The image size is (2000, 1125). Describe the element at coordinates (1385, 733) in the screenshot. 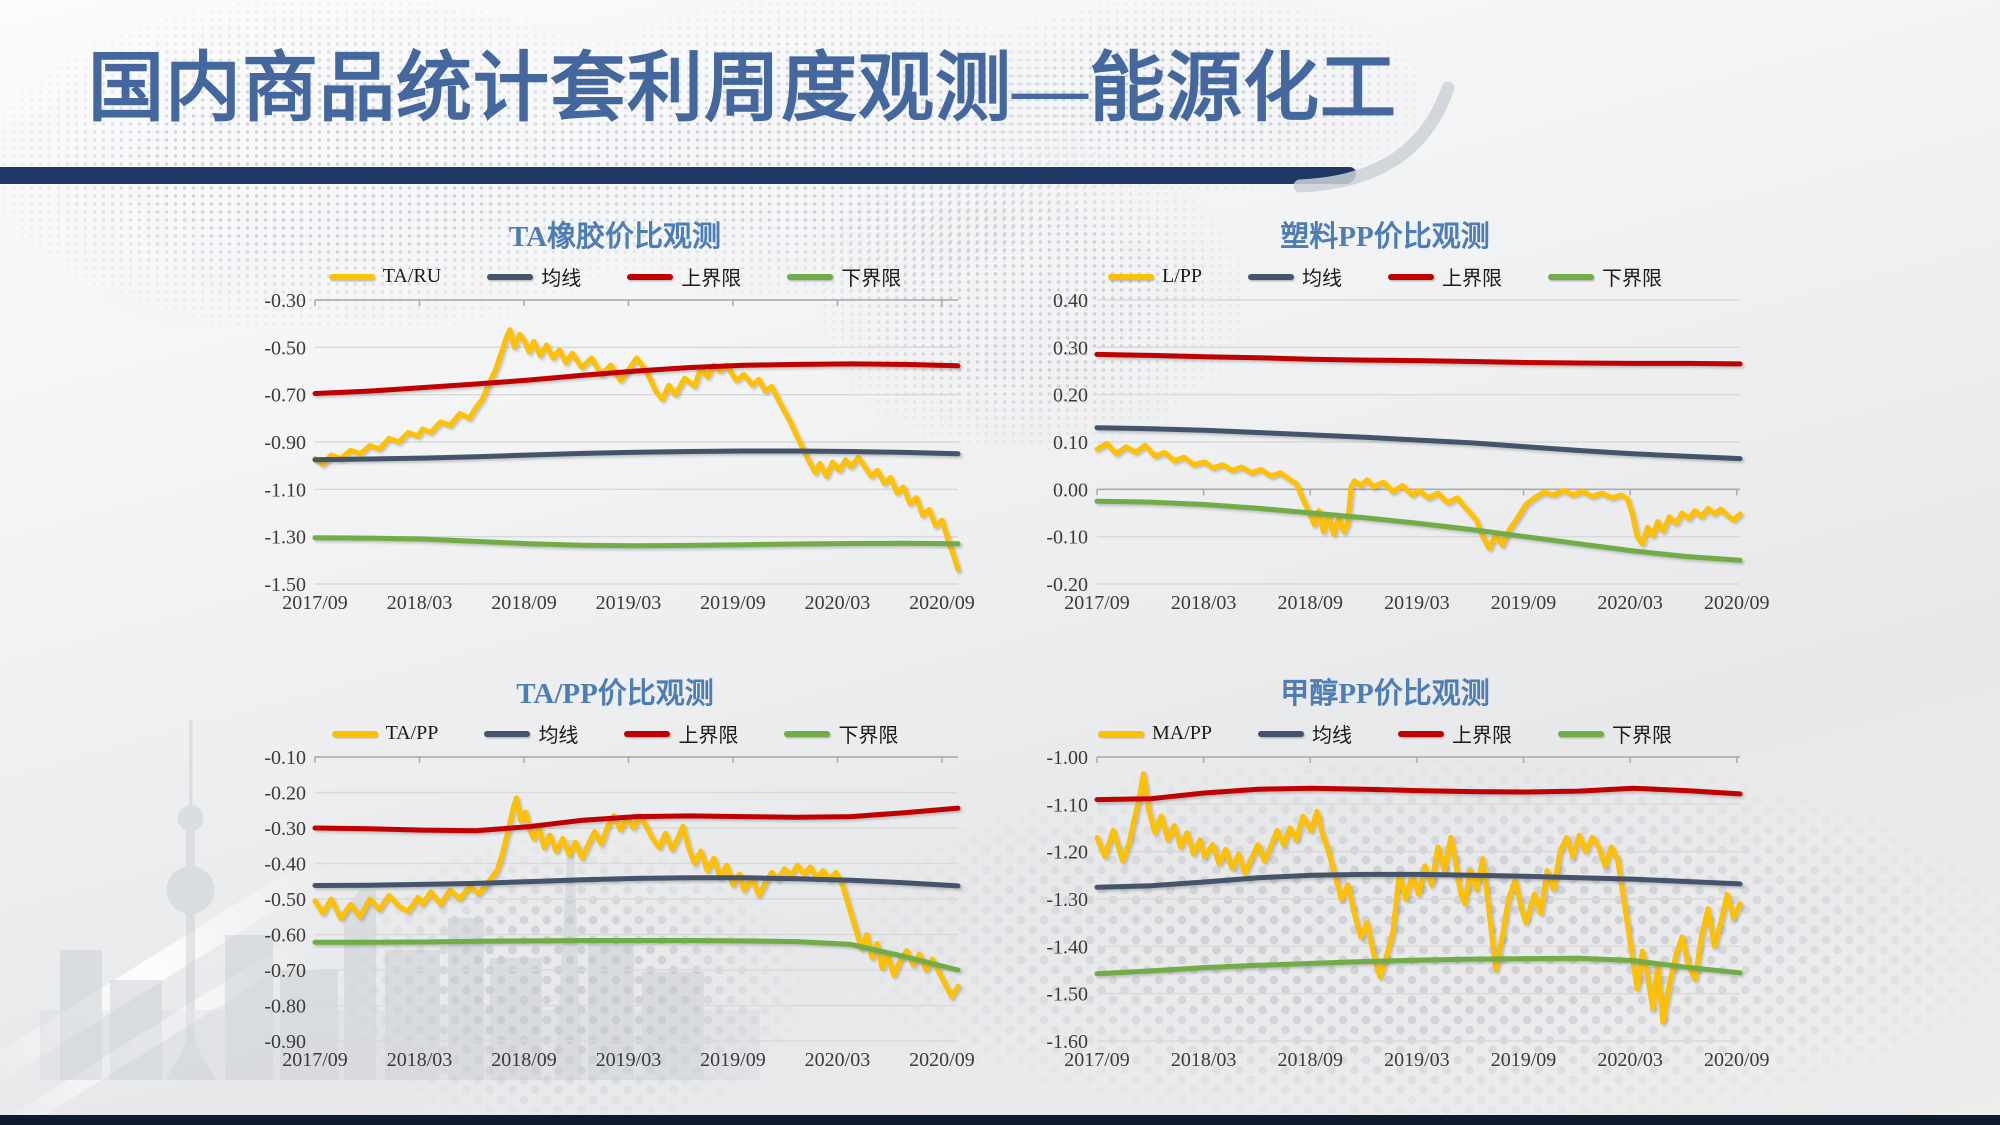

I see `chart-legend: MA/PP 均线 上界限 下界限` at that location.